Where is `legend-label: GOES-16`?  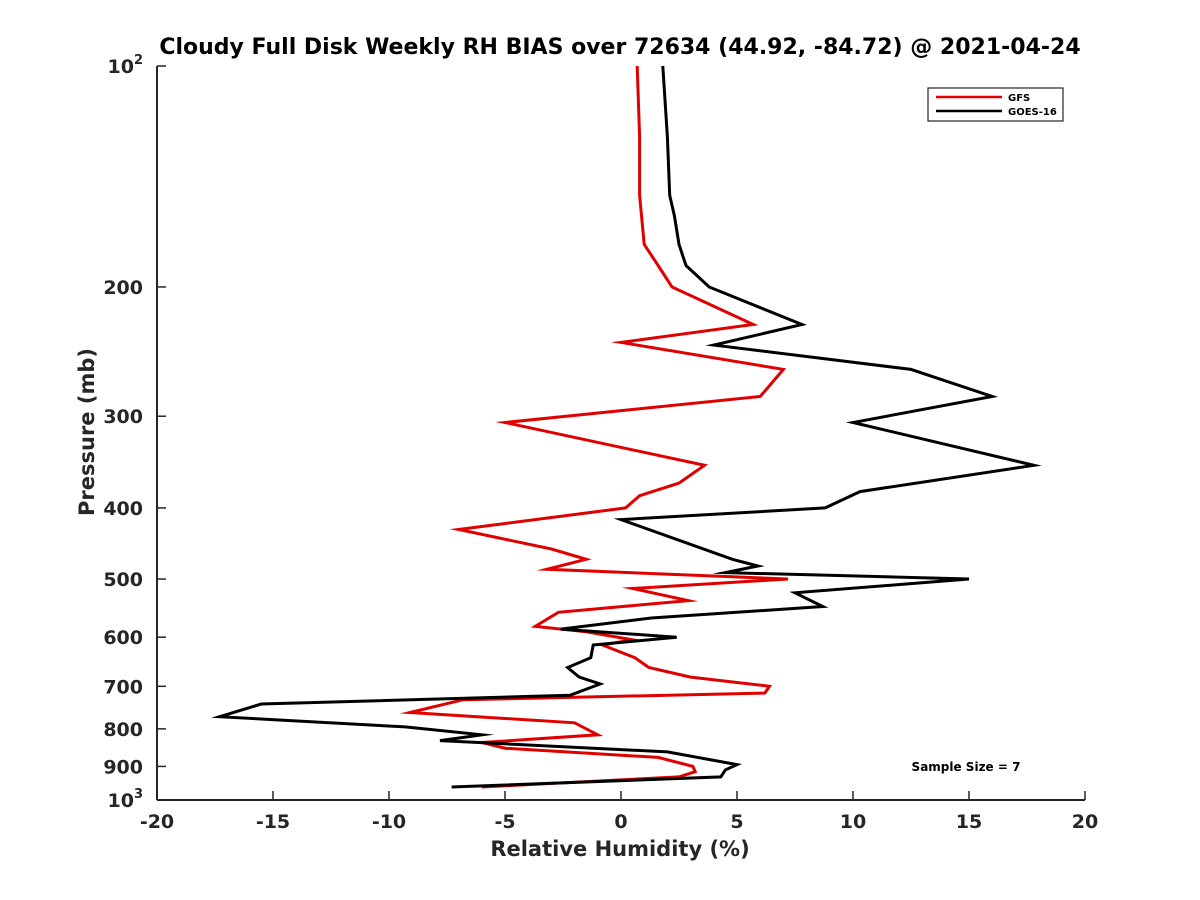 legend-label: GOES-16 is located at coordinates (1032, 112).